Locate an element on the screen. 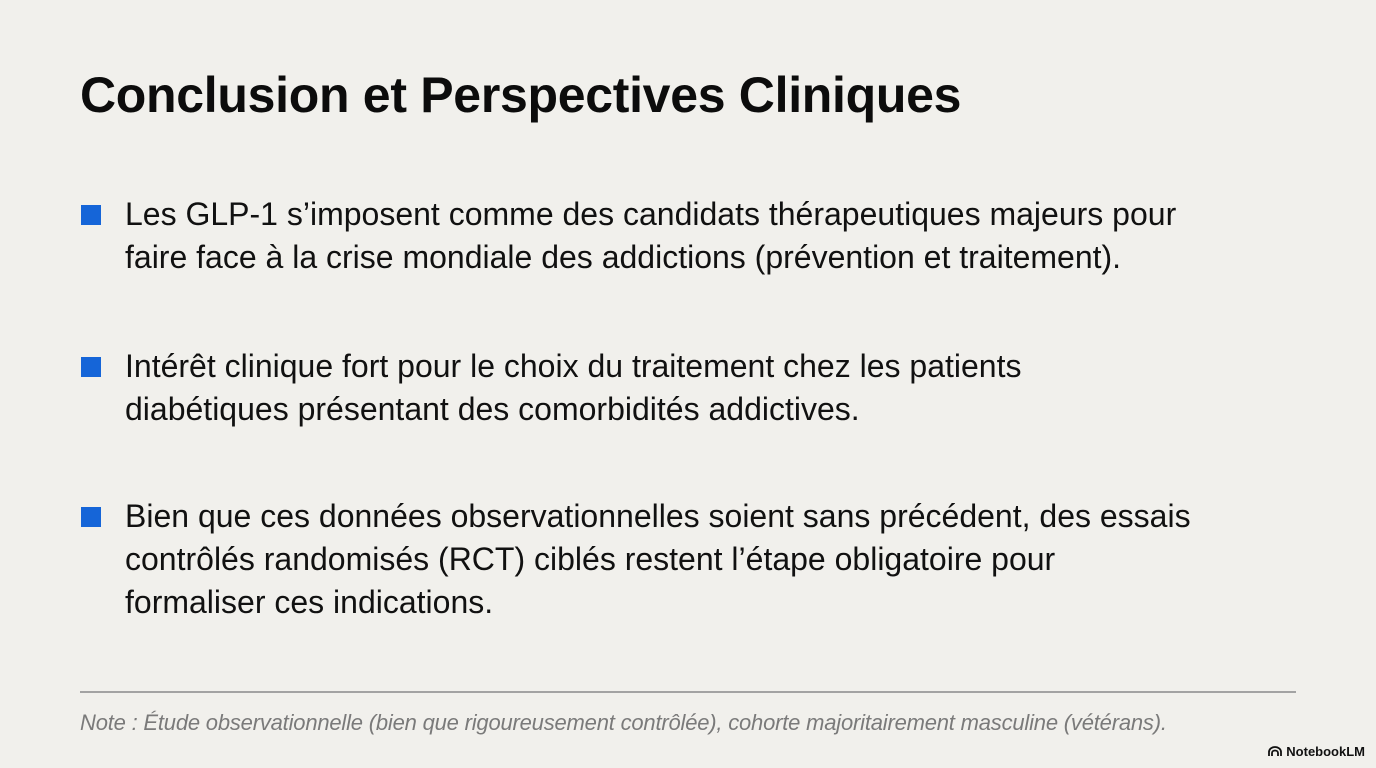 This screenshot has height=768, width=1376. divider is located at coordinates (688, 692).